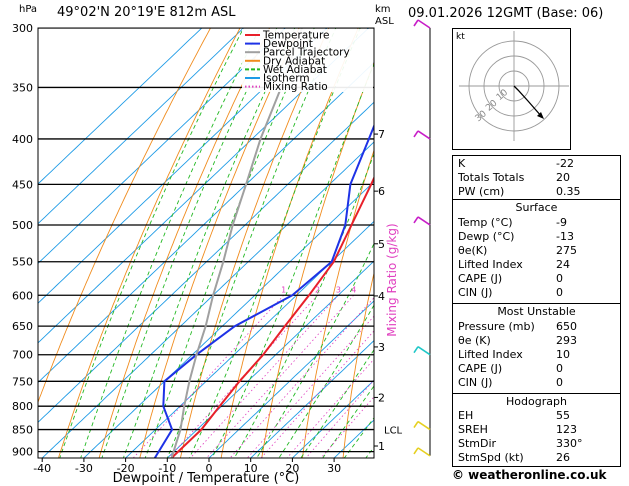  What do you see at coordinates (490, 354) in the screenshot?
I see `mu-li-label: Lifted Index` at bounding box center [490, 354].